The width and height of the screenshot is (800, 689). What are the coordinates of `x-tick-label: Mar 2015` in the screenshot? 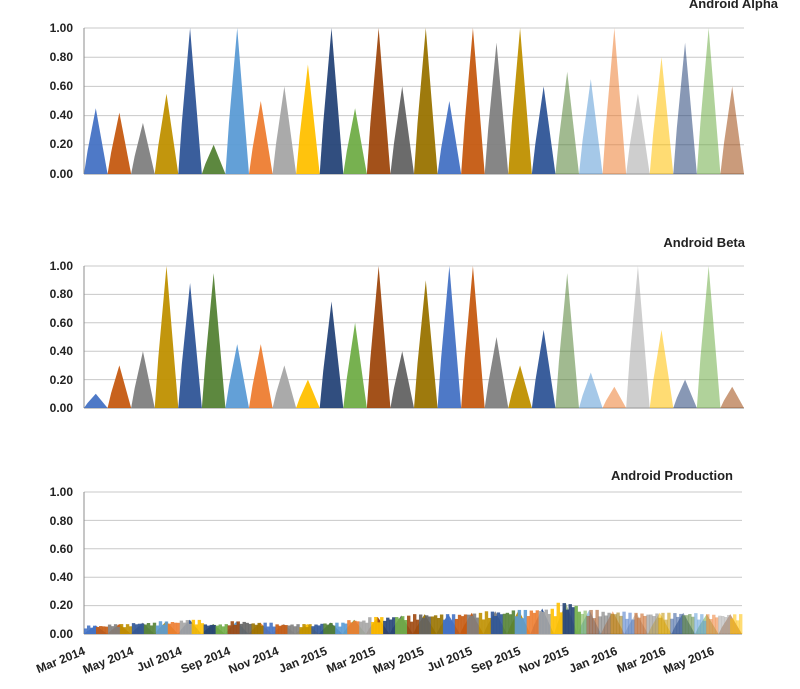 It's located at (351, 660).